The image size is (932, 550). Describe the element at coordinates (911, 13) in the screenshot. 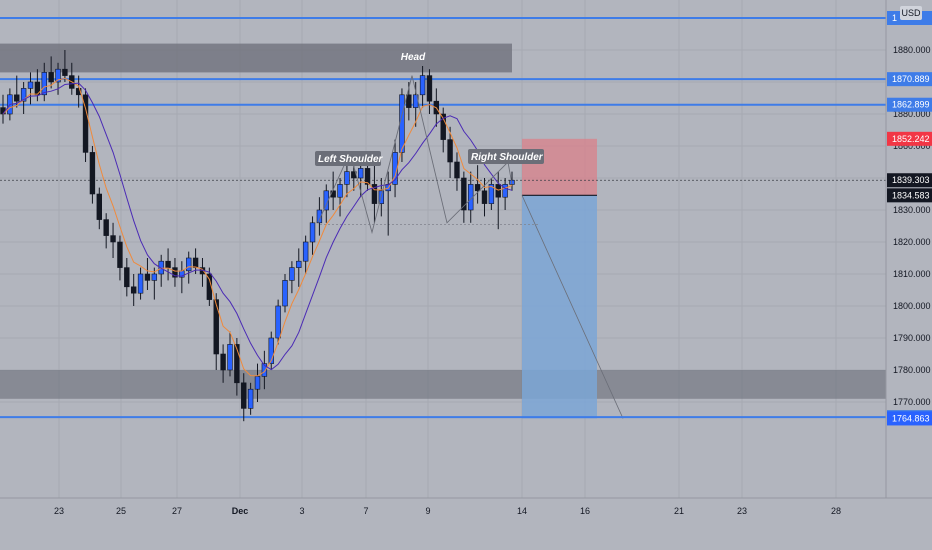

I see `currency-badge: USD` at that location.